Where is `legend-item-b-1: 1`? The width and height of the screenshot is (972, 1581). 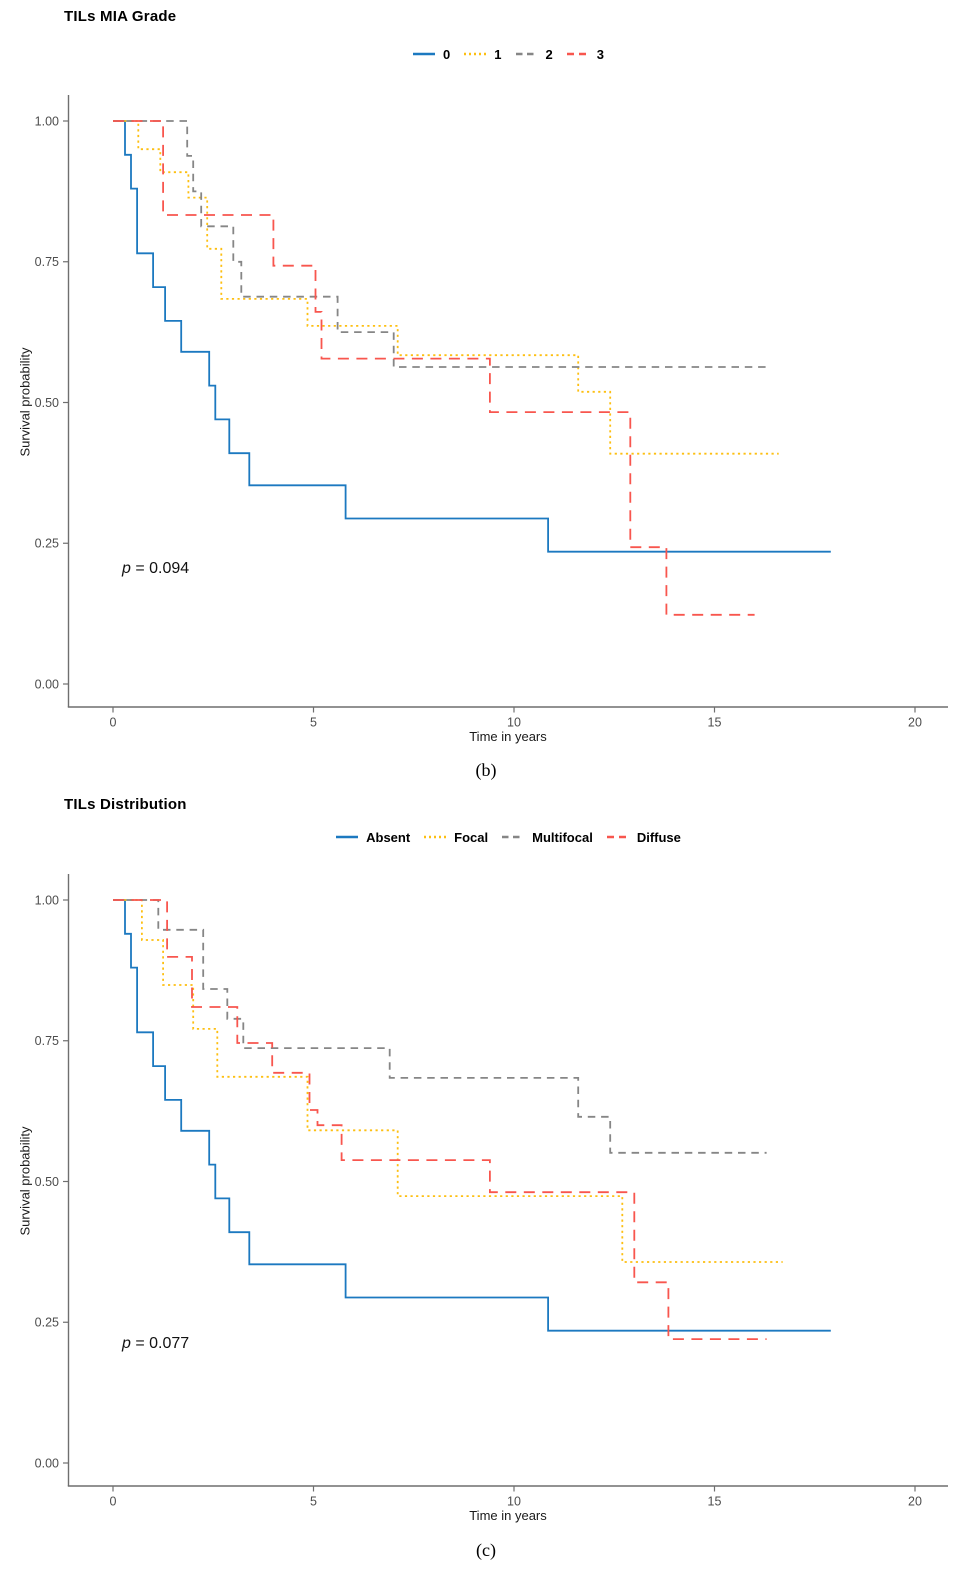
legend-item-b-1: 1 is located at coordinates (482, 54).